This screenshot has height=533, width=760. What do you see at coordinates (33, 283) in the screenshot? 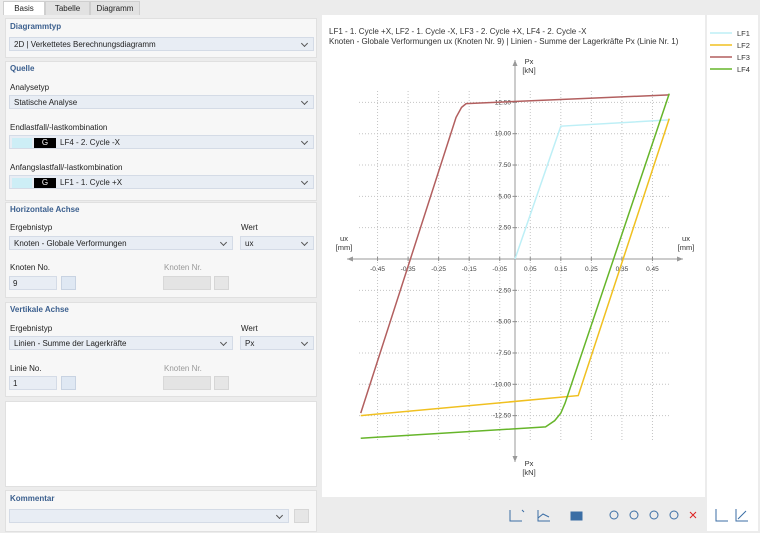
I see `input: 9` at bounding box center [33, 283].